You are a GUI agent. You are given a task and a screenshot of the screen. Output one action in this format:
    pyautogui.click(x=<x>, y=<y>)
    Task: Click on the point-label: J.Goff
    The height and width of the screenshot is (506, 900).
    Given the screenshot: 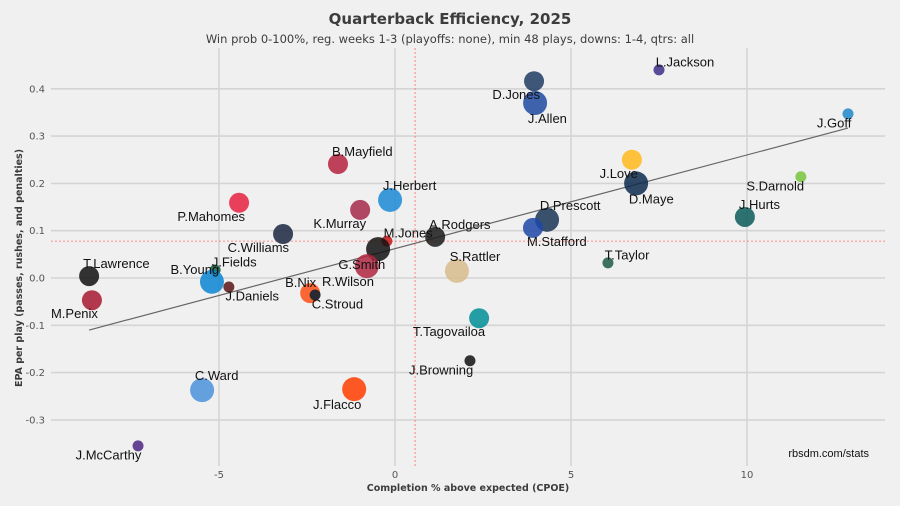 What is the action you would take?
    pyautogui.click(x=834, y=122)
    